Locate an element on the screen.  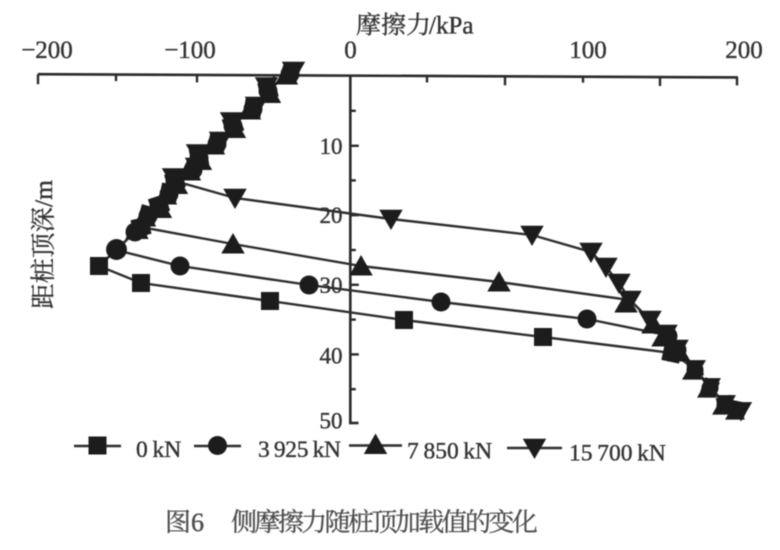
svg-text: 10 is located at coordinates (331, 146).